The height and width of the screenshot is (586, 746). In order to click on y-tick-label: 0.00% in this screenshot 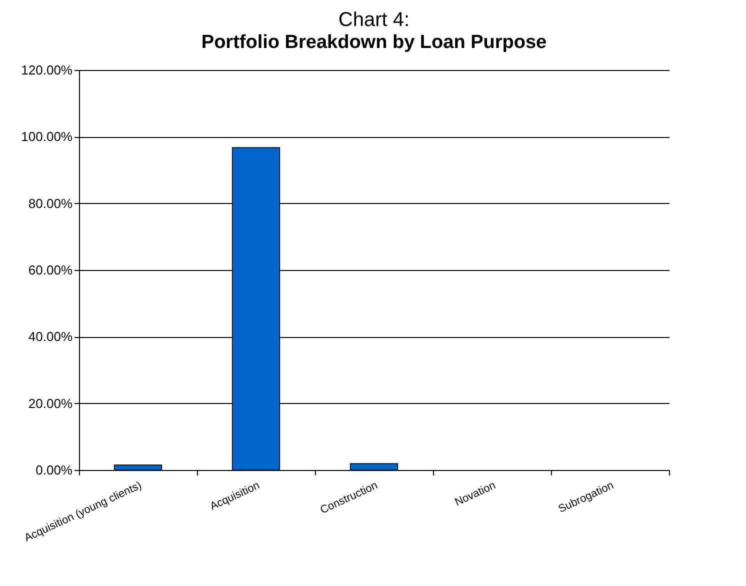, I will do `click(54, 470)`.